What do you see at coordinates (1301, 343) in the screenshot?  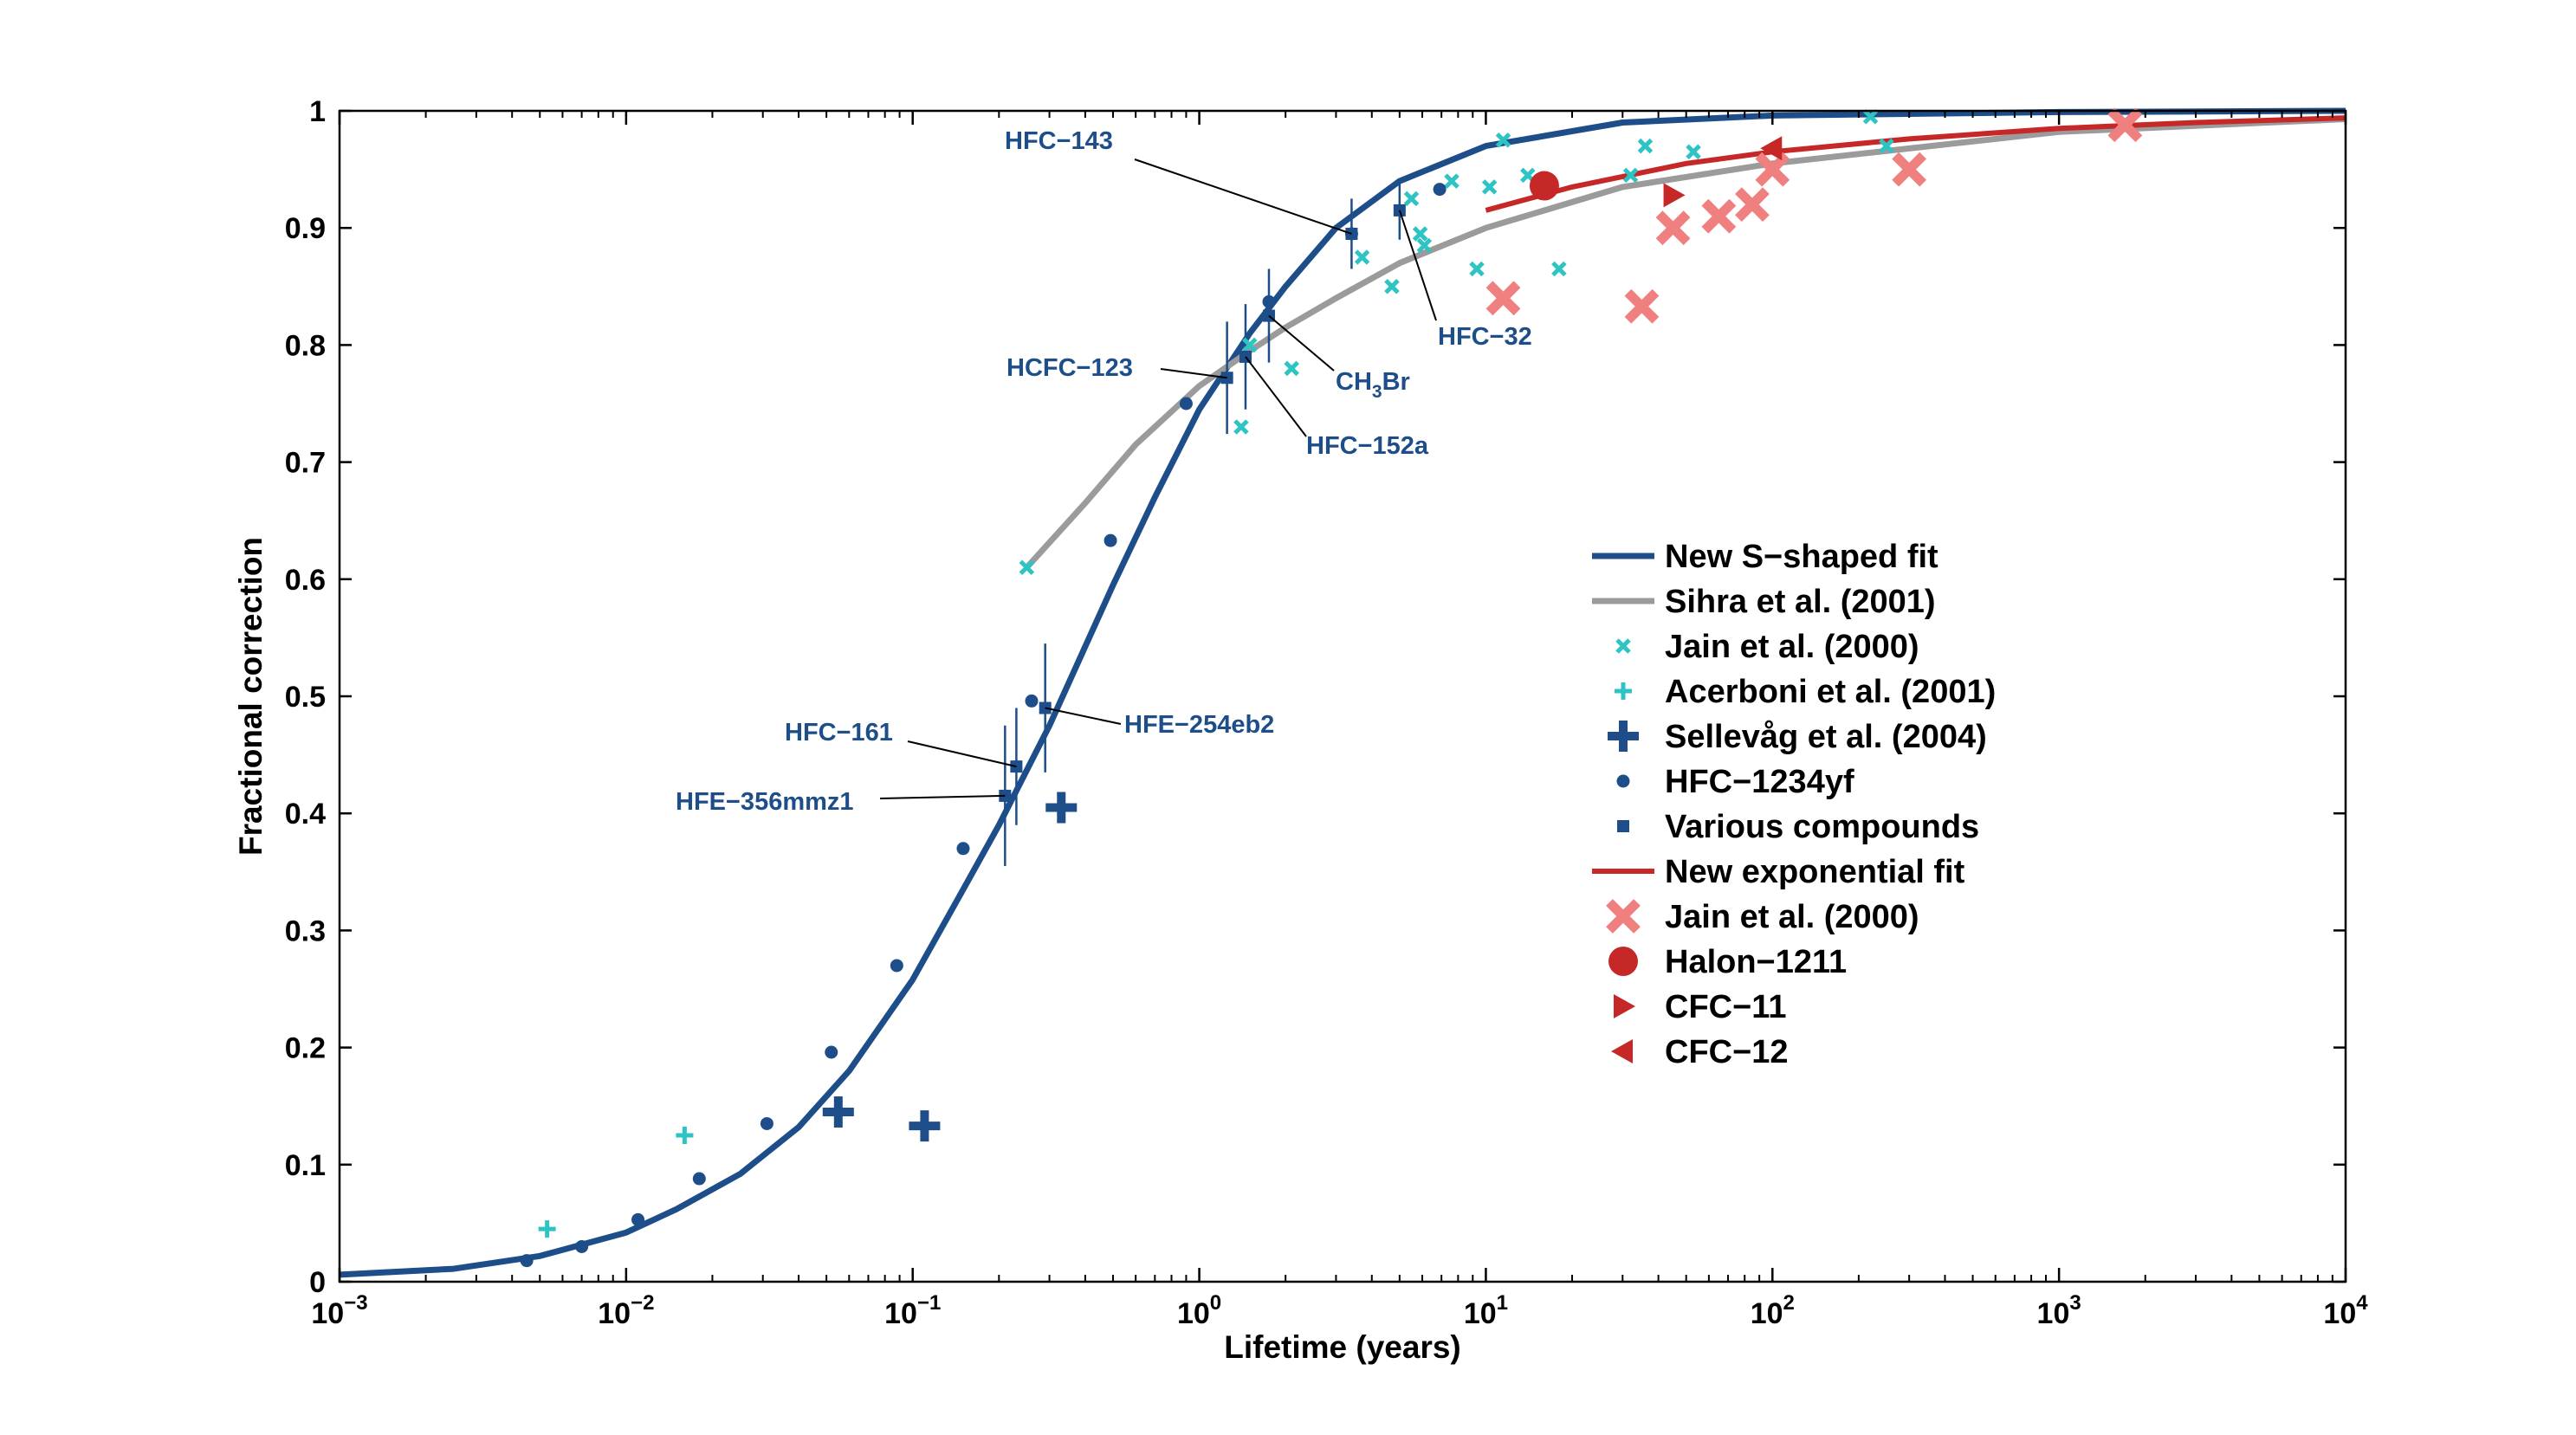 I see `annotation-leader-chbr` at bounding box center [1301, 343].